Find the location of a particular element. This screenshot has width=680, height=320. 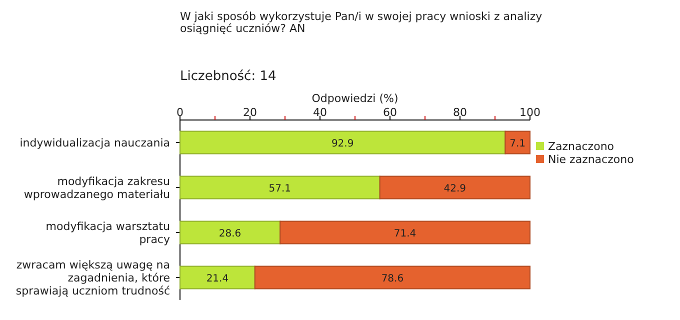

y-tick-label: modyfikacja warsztatu pracy is located at coordinates (108, 233).